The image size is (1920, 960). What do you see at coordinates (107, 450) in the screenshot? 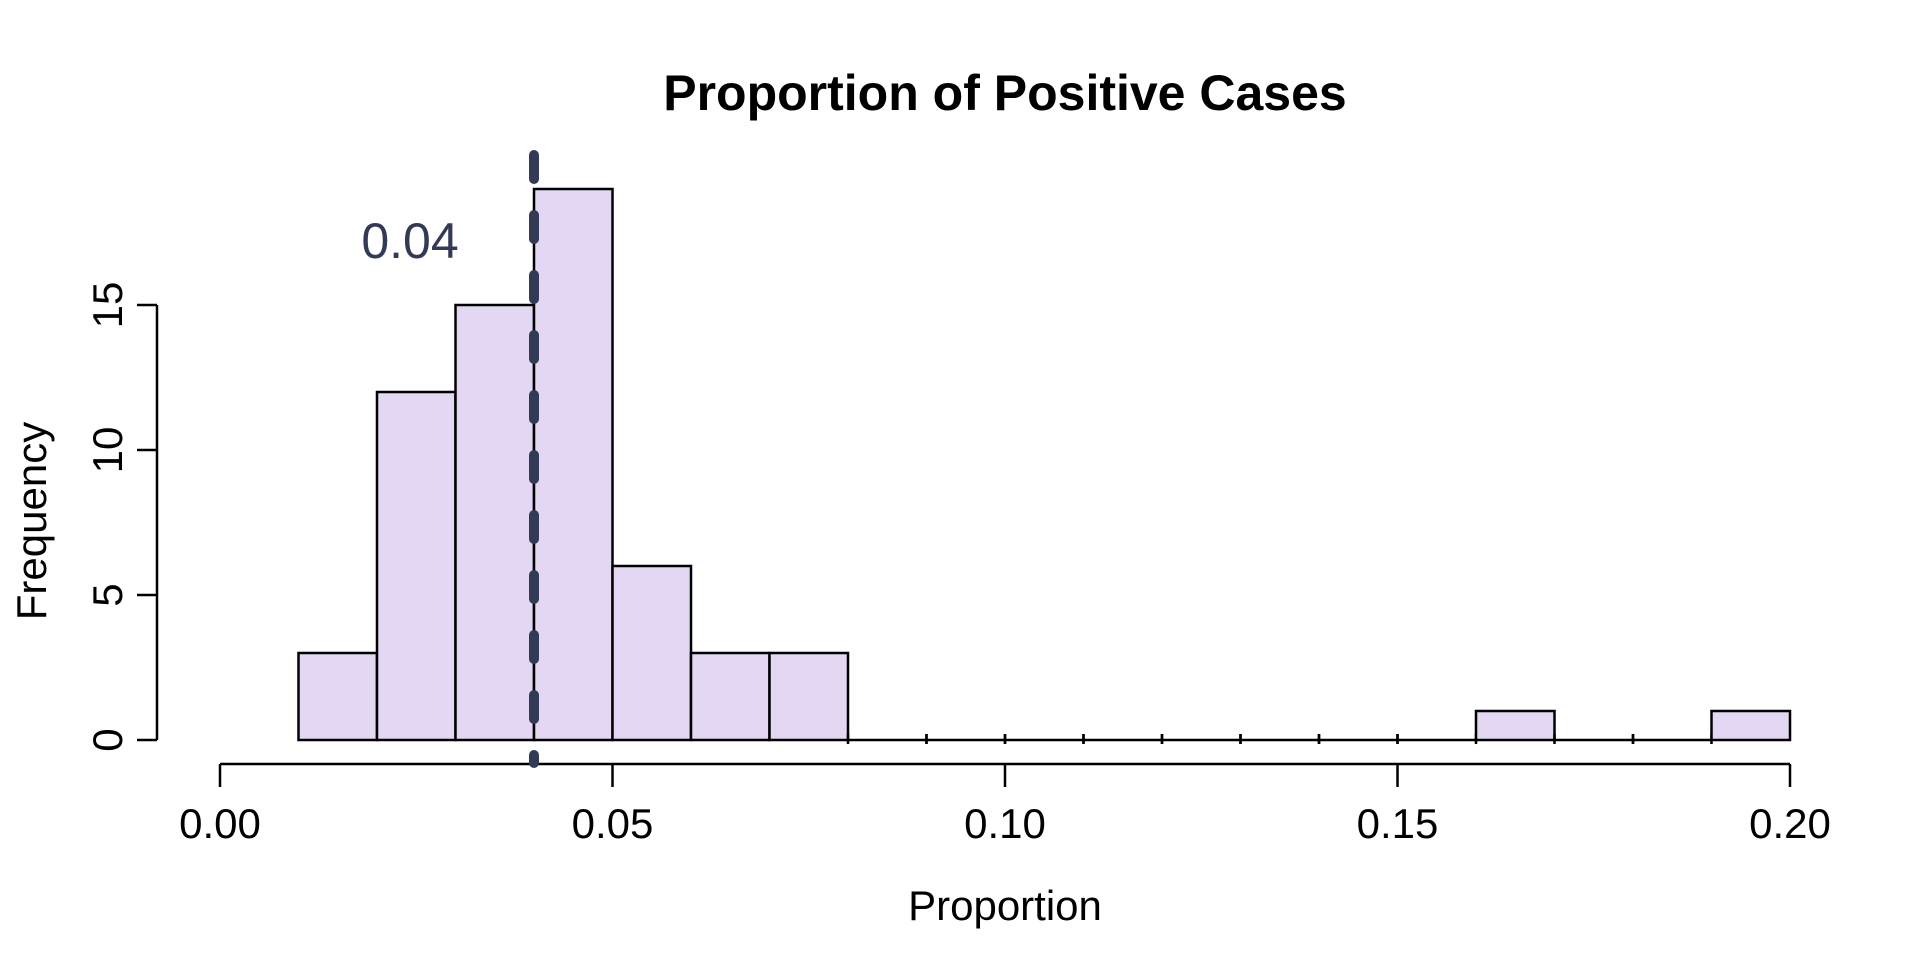
I see `y-tick-label: 10` at bounding box center [107, 450].